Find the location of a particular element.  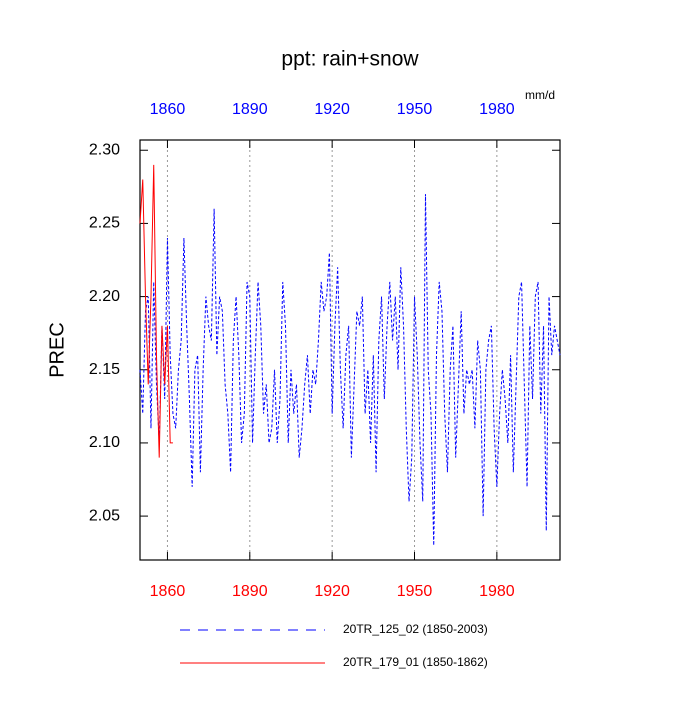

units-label: mm/d is located at coordinates (540, 95).